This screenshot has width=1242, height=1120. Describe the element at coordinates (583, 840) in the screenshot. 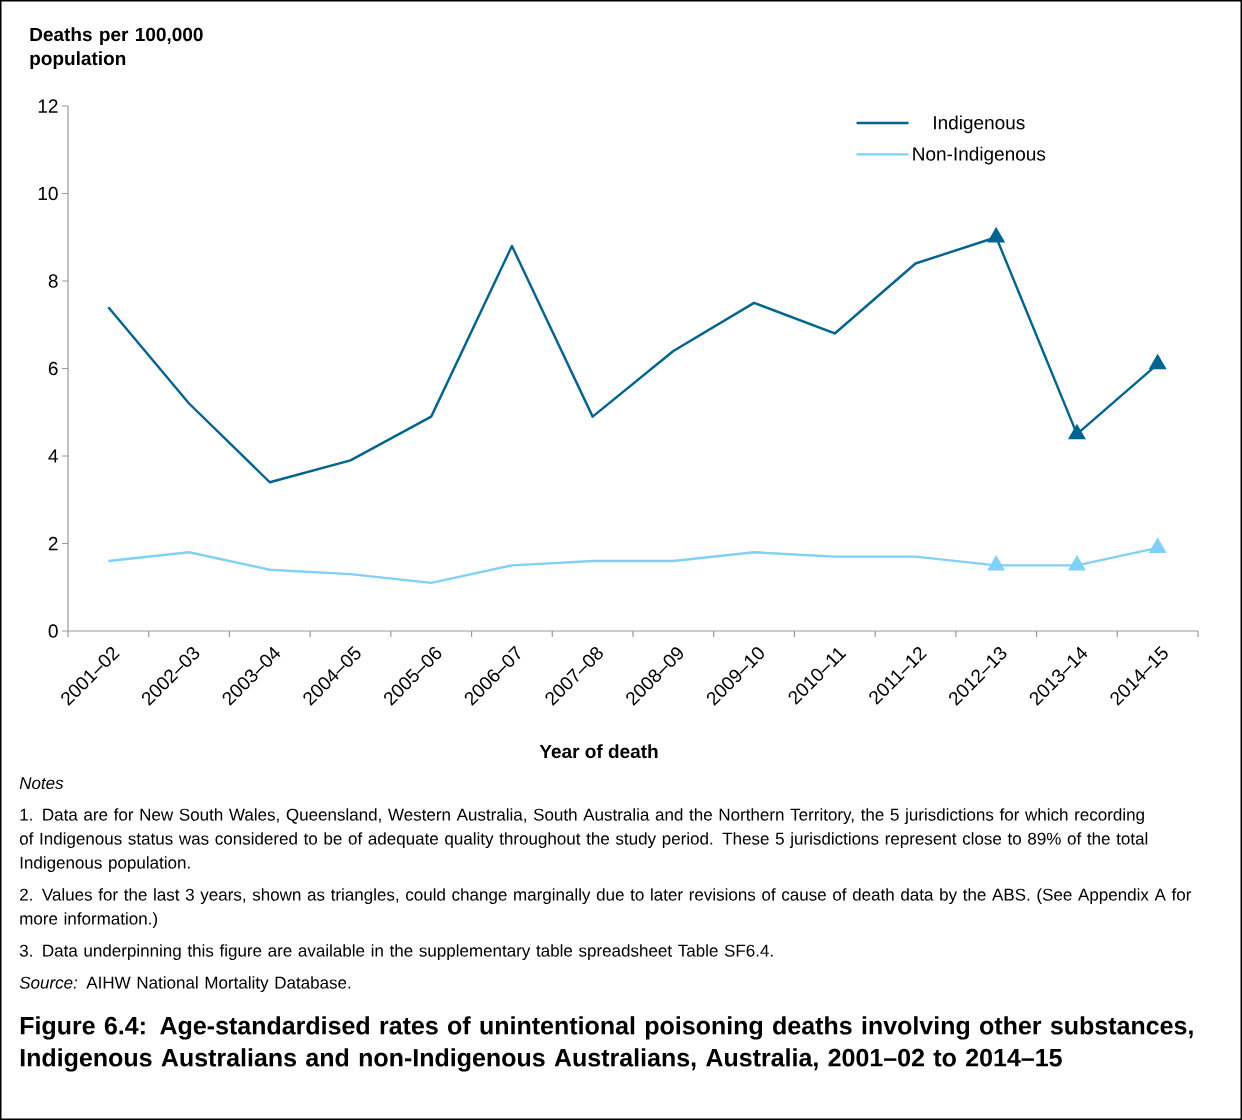

I see `text: 1. Data are for New South Wales, Queensland, Western Australia, South Australia and the Northern Territory, the 5 jurisdictions for which recording of Indigenous status was considered to be of adequate quality throughout the study period. These 5 jurisdictions represent close to 89% of the total Indigenous population.` at that location.